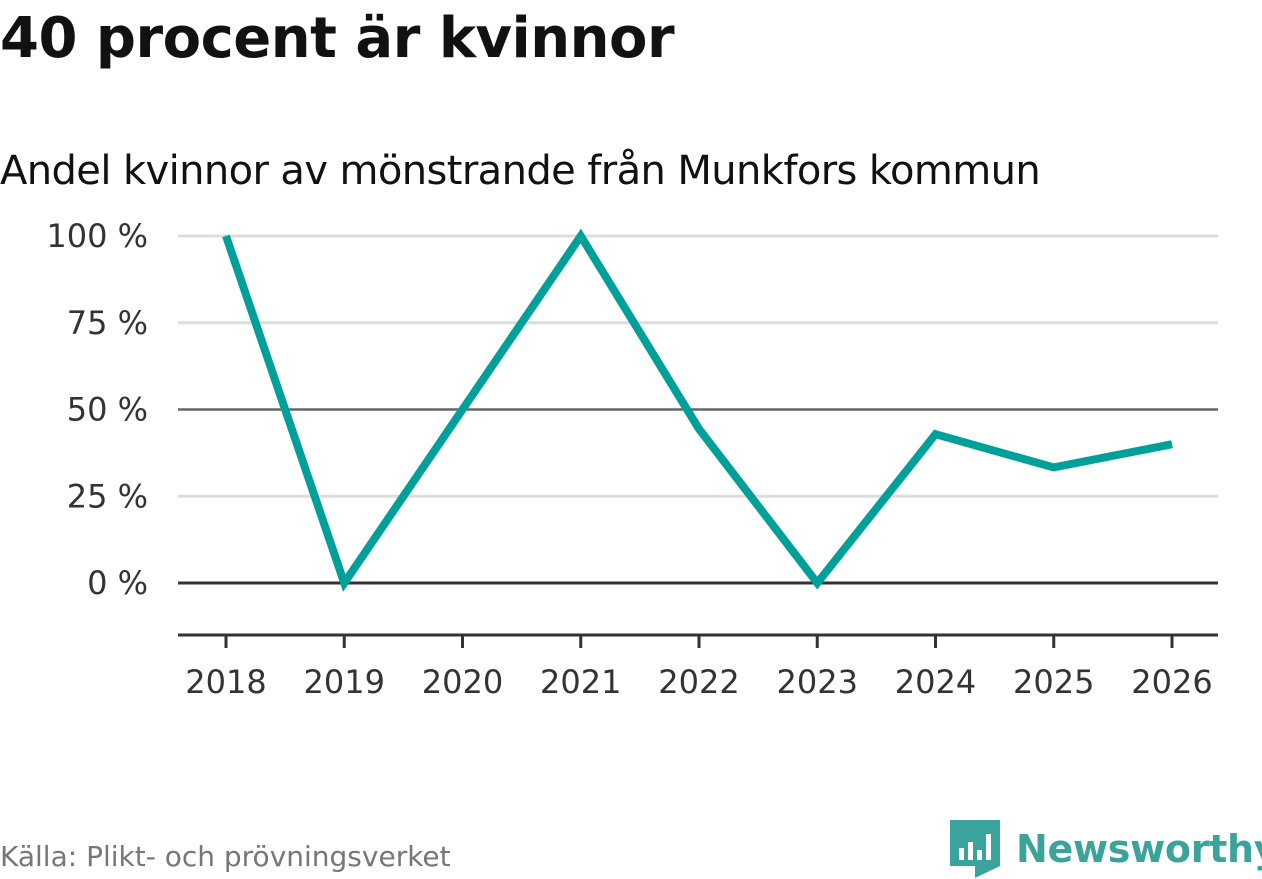 Image resolution: width=1262 pixels, height=879 pixels. Describe the element at coordinates (698, 682) in the screenshot. I see `x-tick-label-2022: 2022` at that location.